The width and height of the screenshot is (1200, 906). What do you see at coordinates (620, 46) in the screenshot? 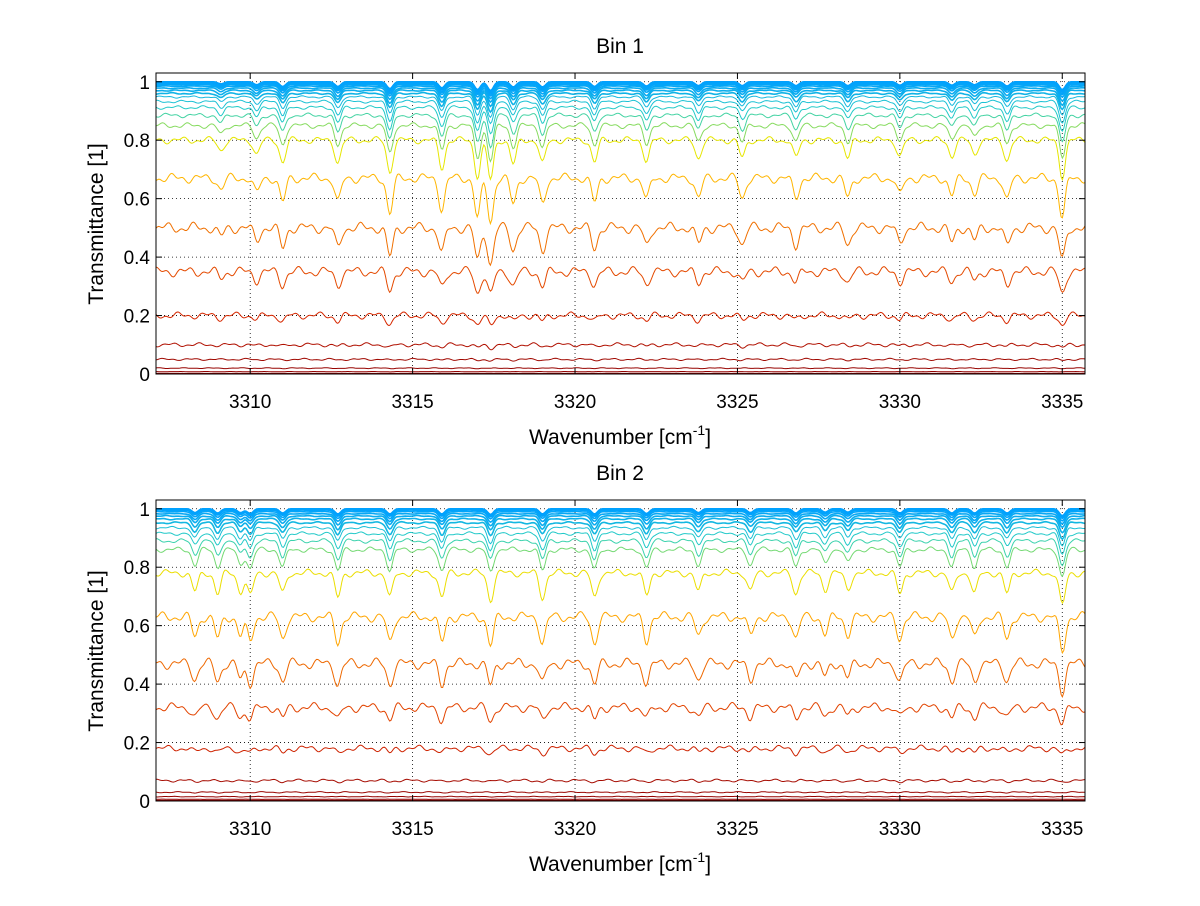
I see `chart-title: Bin 1` at bounding box center [620, 46].